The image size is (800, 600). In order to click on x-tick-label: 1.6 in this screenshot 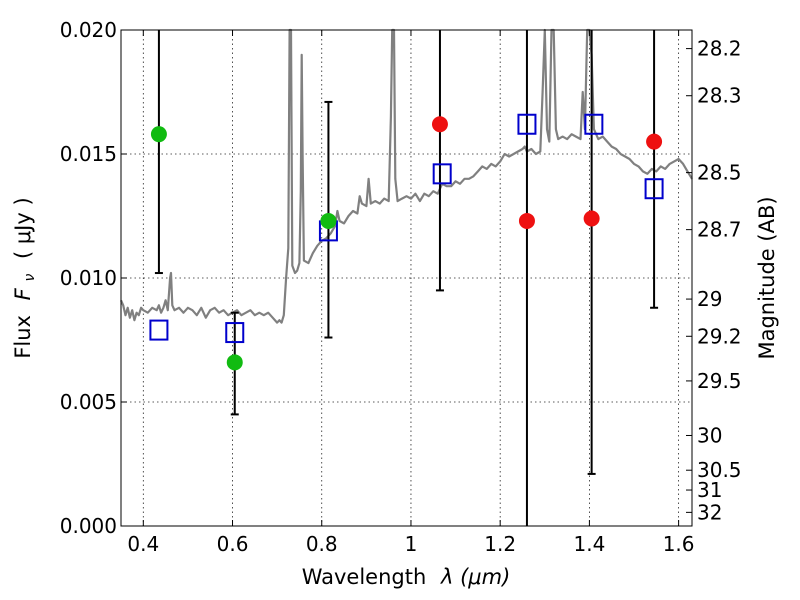, I will do `click(679, 544)`.